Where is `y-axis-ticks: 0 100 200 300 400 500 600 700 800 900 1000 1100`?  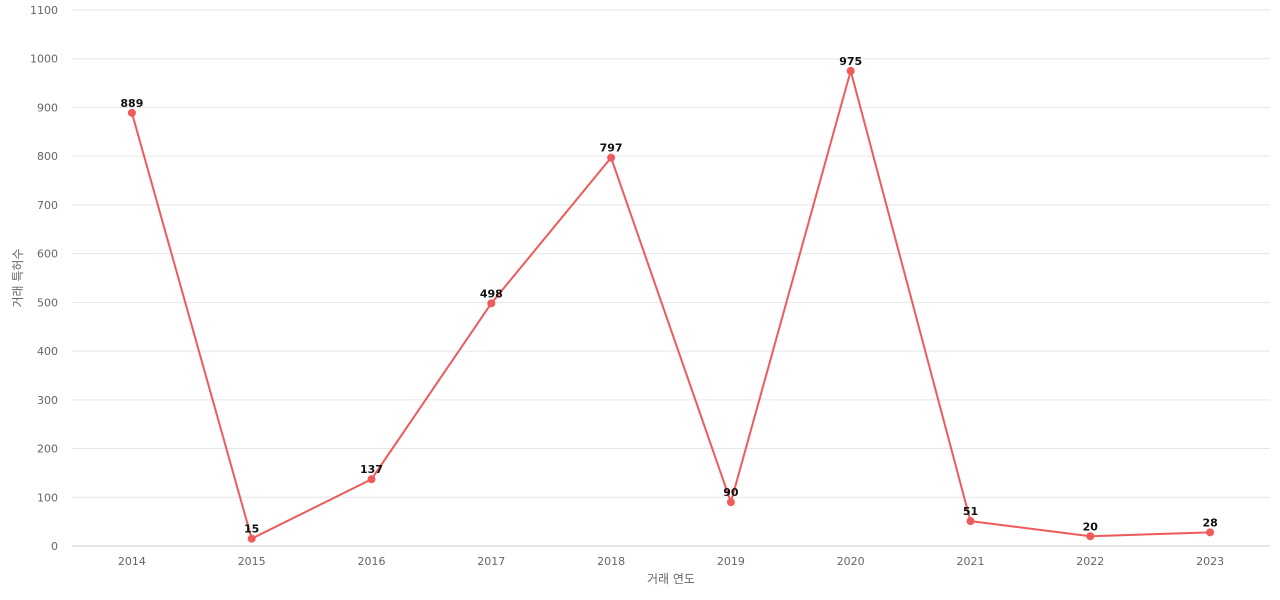
y-axis-ticks: 0 100 200 300 400 500 600 700 800 900 1000 1100 is located at coordinates (44, 278).